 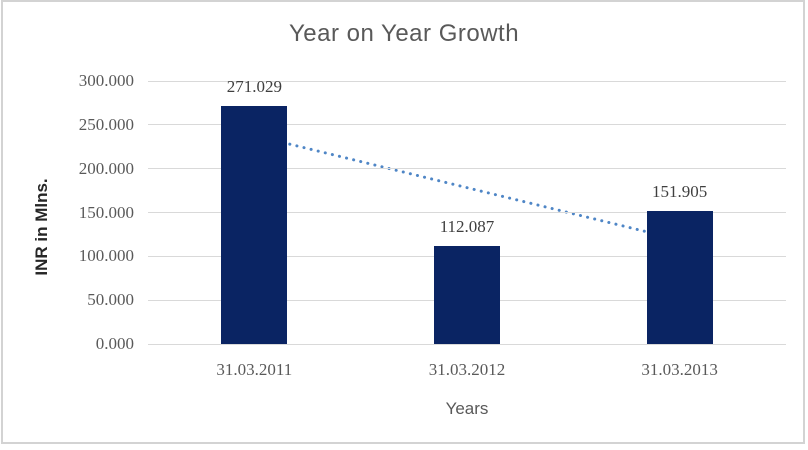 What do you see at coordinates (467, 369) in the screenshot?
I see `x-axis-category-label: 31.03.2012` at bounding box center [467, 369].